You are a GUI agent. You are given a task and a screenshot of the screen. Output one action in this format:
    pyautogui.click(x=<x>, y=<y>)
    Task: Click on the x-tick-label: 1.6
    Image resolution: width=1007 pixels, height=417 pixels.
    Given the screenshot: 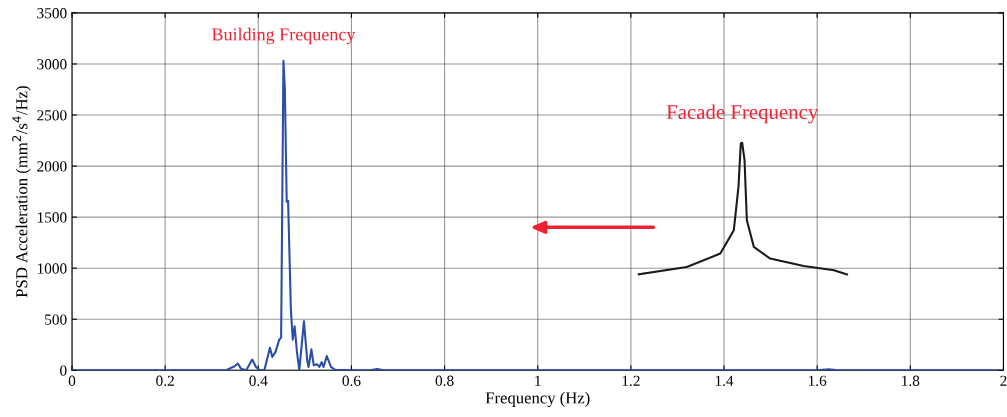 What is the action you would take?
    pyautogui.click(x=817, y=380)
    